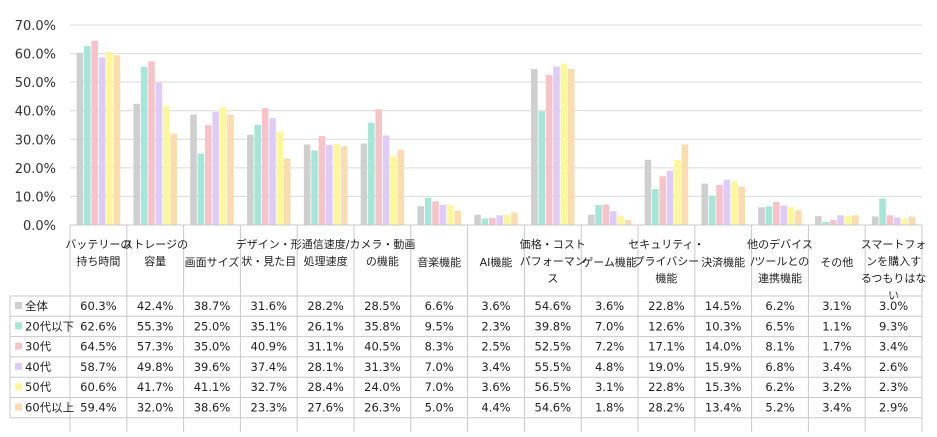 The height and width of the screenshot is (437, 937). Describe the element at coordinates (49, 326) in the screenshot. I see `legend-label: 20代以下` at that location.